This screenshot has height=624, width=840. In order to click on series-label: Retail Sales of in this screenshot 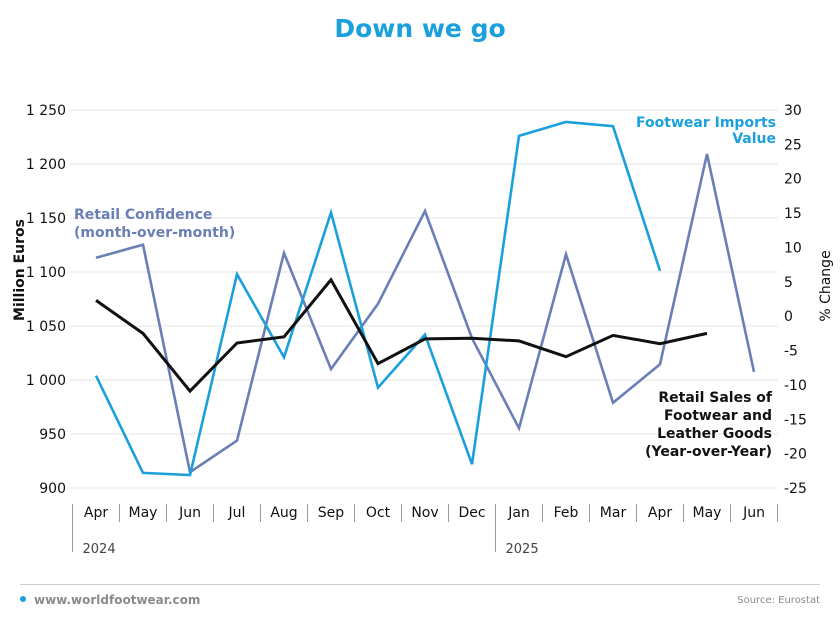, I will do `click(715, 398)`.